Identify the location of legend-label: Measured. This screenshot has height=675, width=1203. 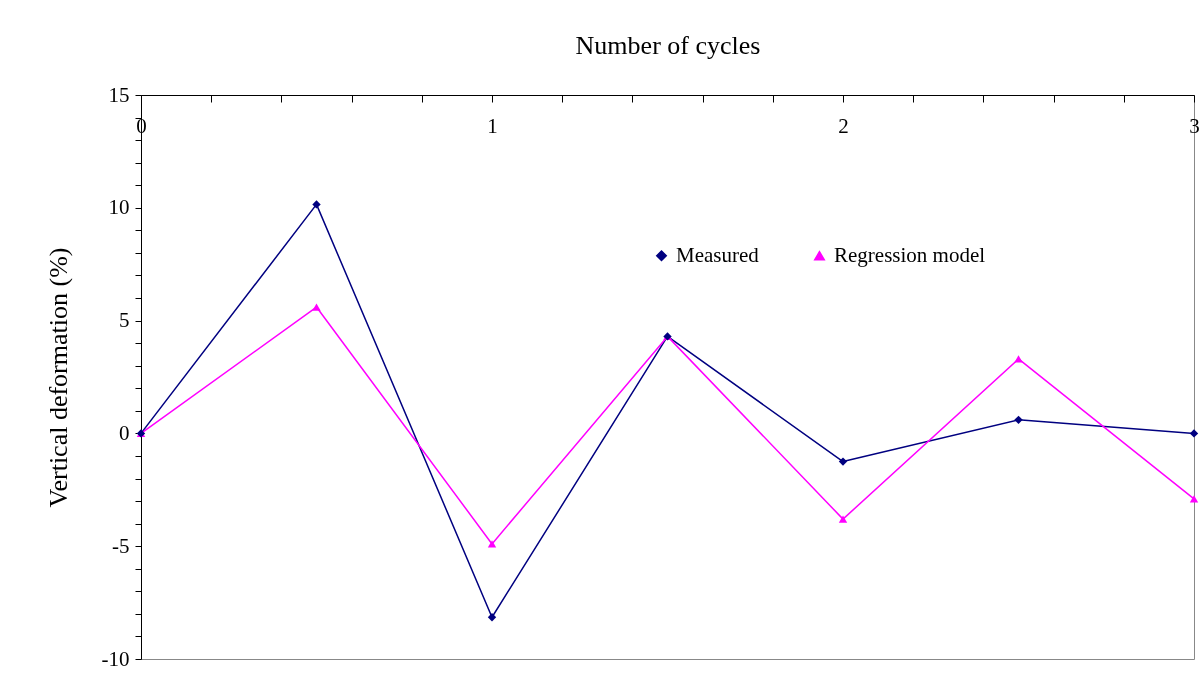
(718, 254).